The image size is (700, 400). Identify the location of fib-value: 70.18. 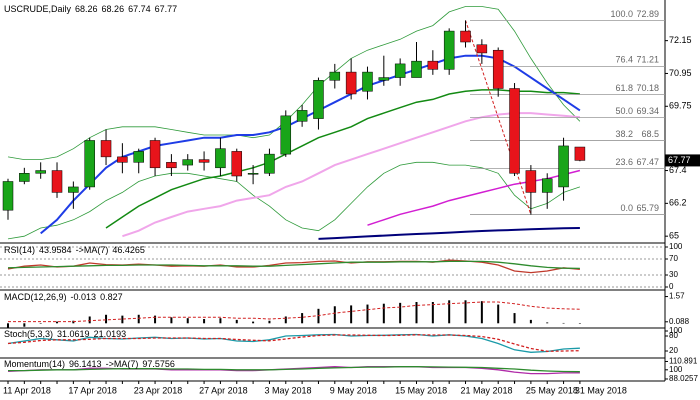
(647, 88).